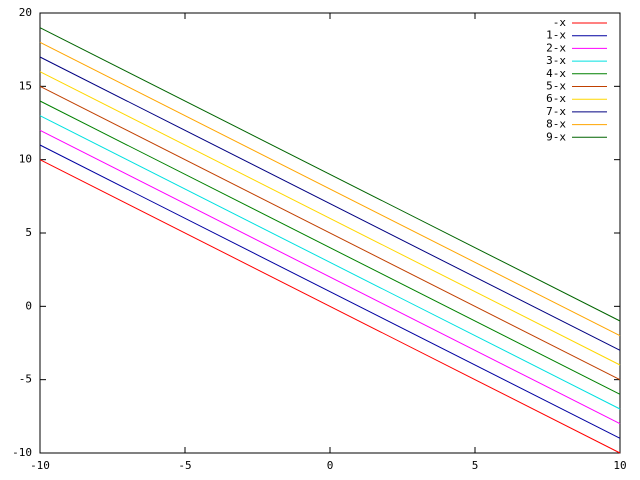 This screenshot has width=640, height=480. Describe the element at coordinates (28, 305) in the screenshot. I see `y-tick-label: 0` at that location.